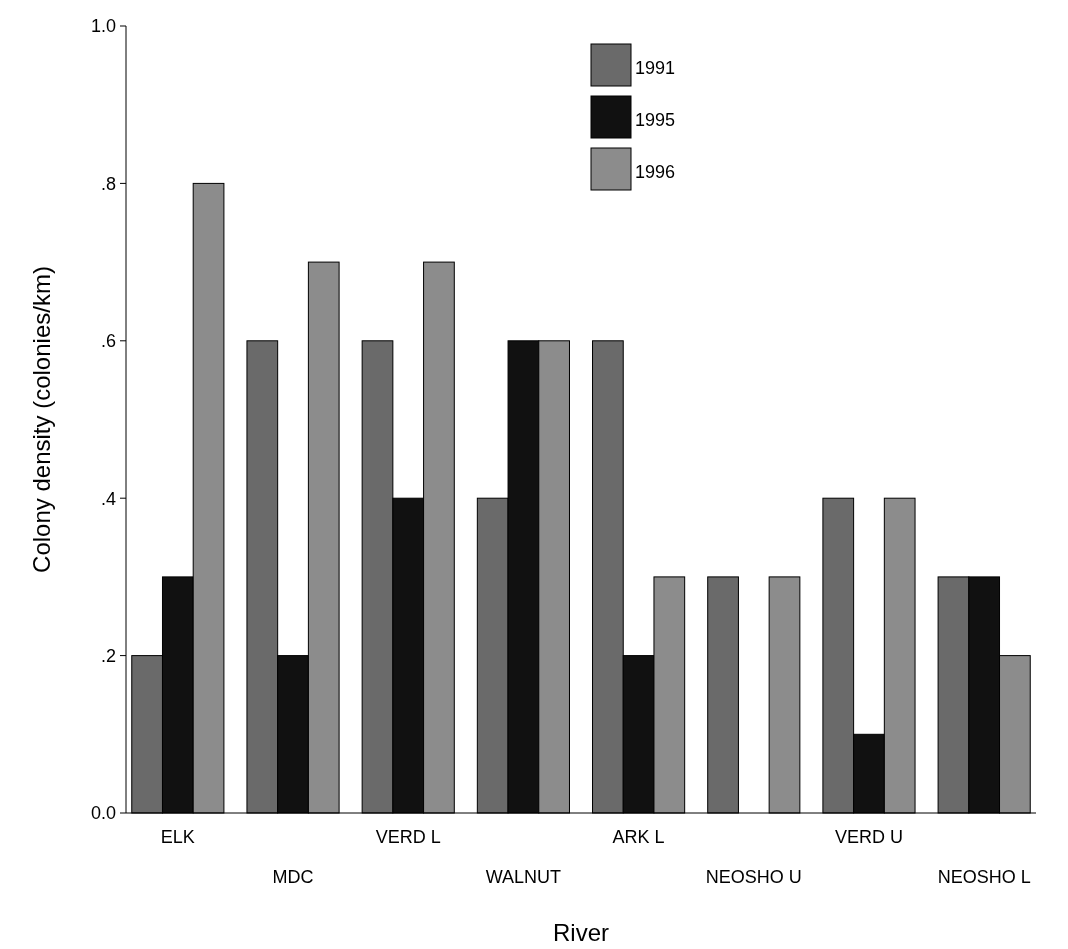 The image size is (1068, 949). I want to click on x-axis-title: River, so click(581, 932).